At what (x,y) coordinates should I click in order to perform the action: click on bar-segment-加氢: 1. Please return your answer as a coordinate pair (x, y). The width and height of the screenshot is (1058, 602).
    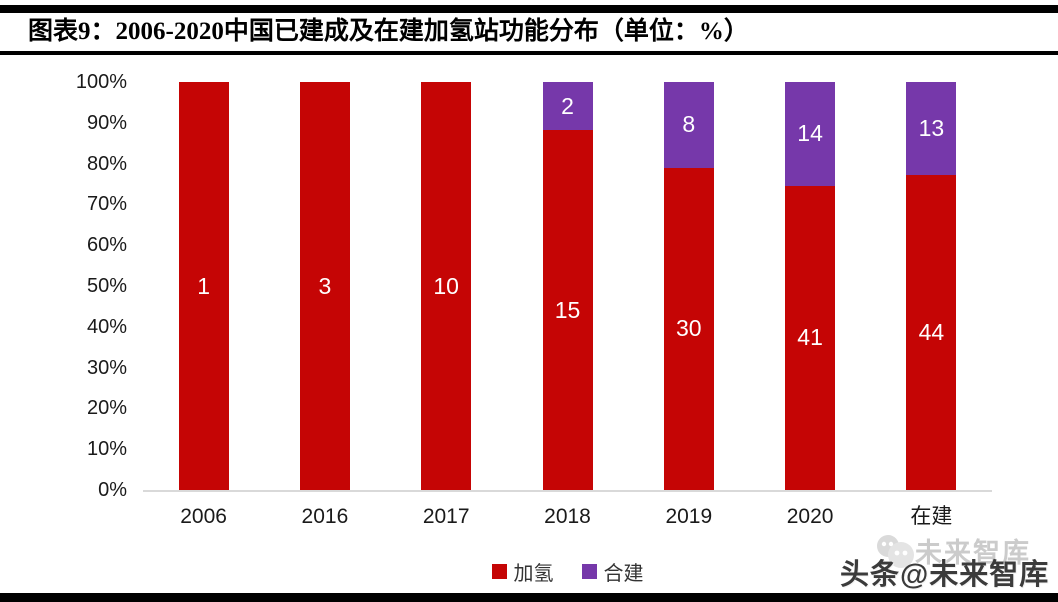
    Looking at the image, I should click on (203, 286).